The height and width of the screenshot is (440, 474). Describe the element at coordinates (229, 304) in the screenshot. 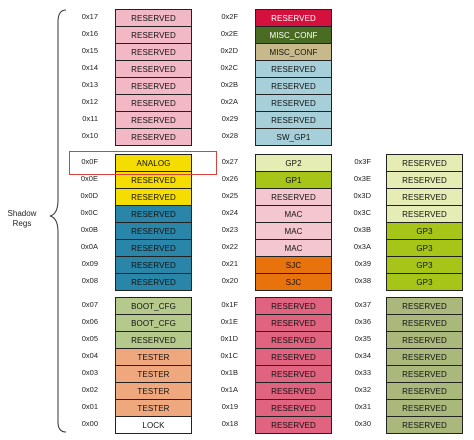

I see `address-label: 0x1F` at that location.